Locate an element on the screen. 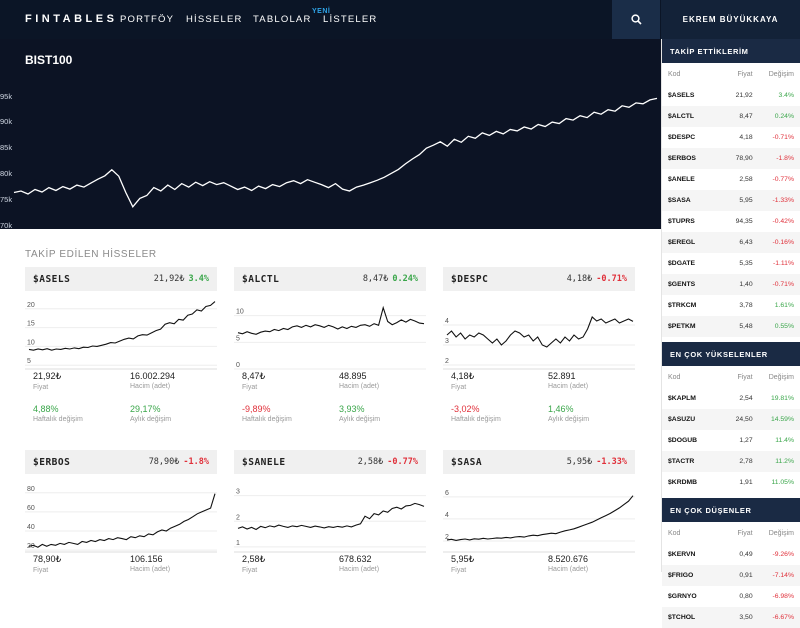  side-table-row: $KERVN 0,49 -9.26% is located at coordinates (731, 554).